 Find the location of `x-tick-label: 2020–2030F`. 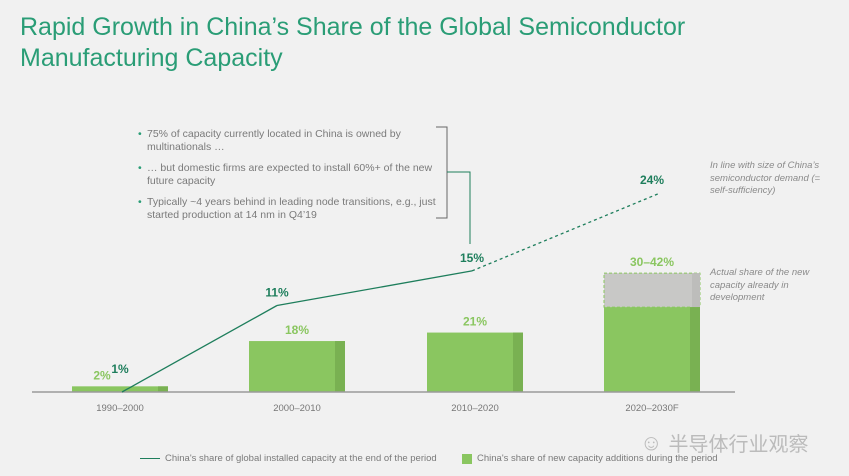

x-tick-label: 2020–2030F is located at coordinates (652, 408).